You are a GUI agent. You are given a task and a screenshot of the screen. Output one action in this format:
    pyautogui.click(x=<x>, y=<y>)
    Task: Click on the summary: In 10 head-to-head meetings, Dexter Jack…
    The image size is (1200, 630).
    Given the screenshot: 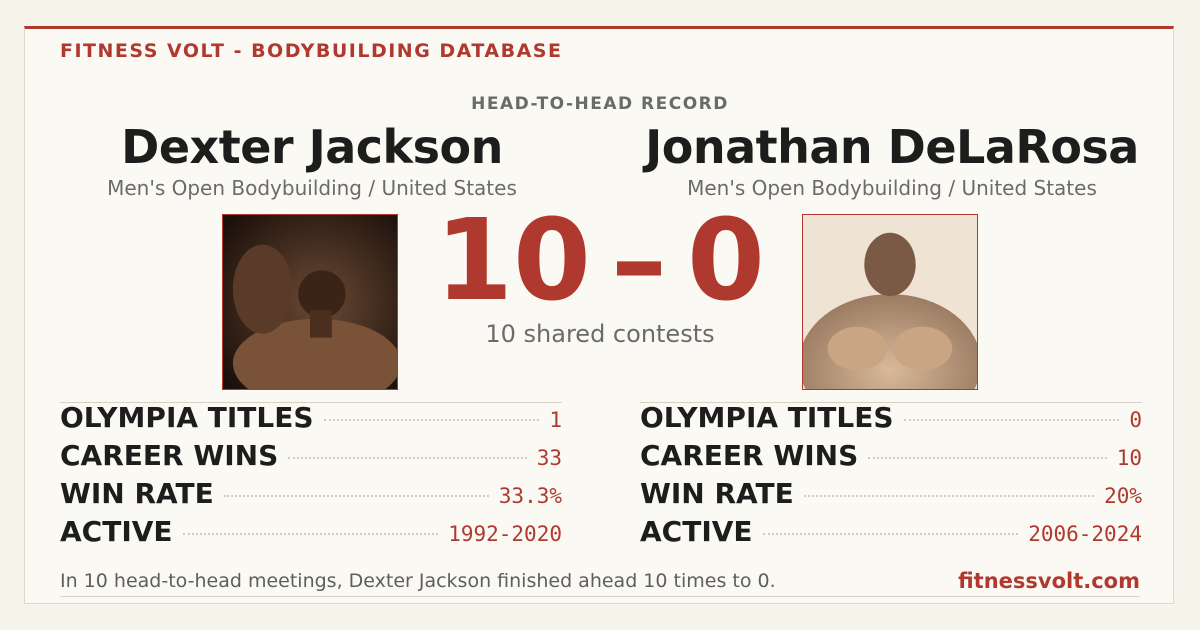 What is the action you would take?
    pyautogui.click(x=418, y=581)
    